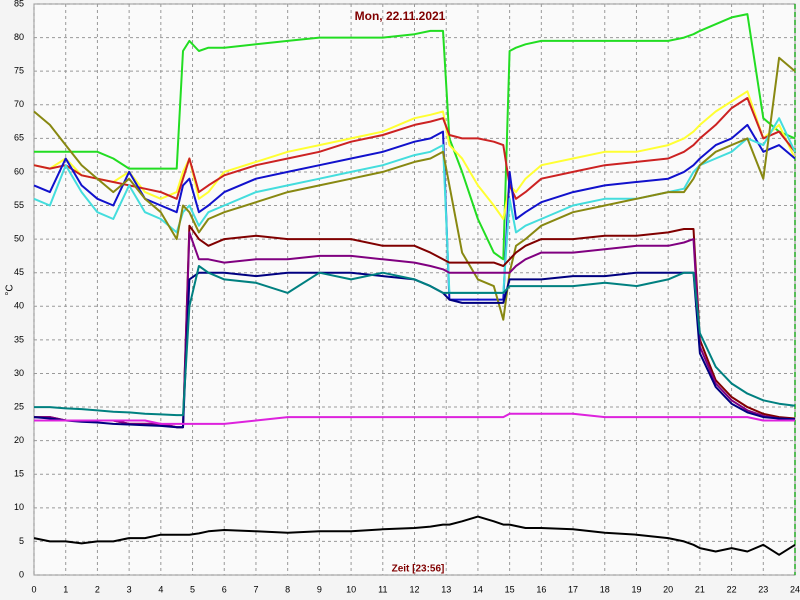  Describe the element at coordinates (19, 440) in the screenshot. I see `y-tick-label: 20` at that location.